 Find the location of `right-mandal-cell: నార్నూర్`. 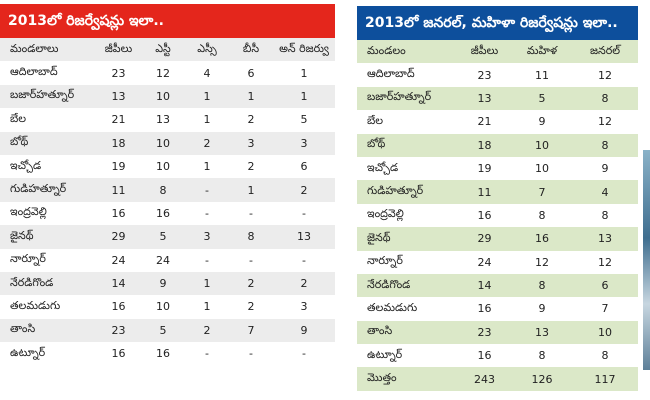

right-mandal-cell: నార్నూర్ is located at coordinates (385, 261).